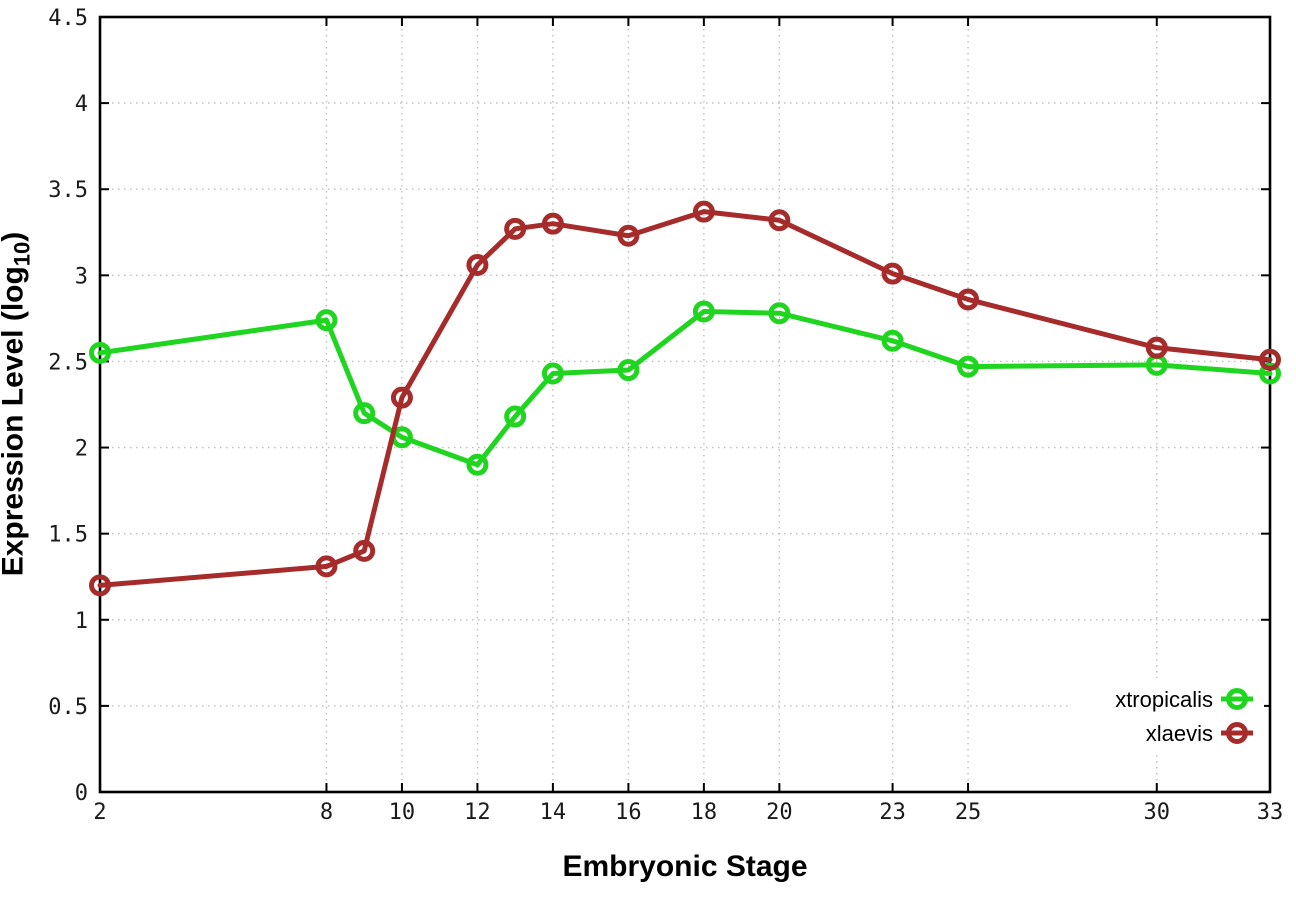 Image resolution: width=1296 pixels, height=907 pixels. I want to click on legend-marker-icon-xlaevis, so click(1237, 733).